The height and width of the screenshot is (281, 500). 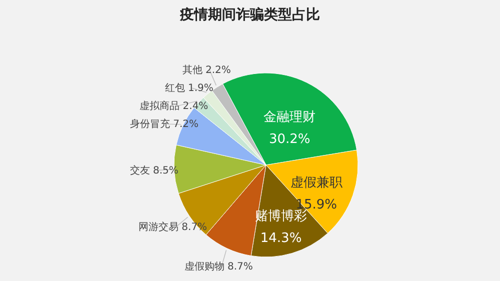 What do you see at coordinates (316, 183) in the screenshot?
I see `slice-label: 虚假兼职` at bounding box center [316, 183].